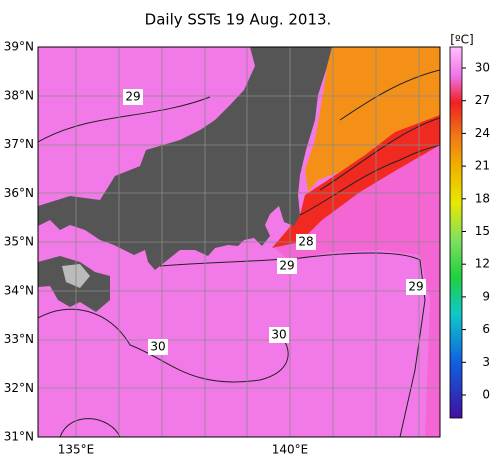 The image size is (500, 464). What do you see at coordinates (461, 40) in the screenshot?
I see `colorbar-unit: [ºC]` at bounding box center [461, 40].